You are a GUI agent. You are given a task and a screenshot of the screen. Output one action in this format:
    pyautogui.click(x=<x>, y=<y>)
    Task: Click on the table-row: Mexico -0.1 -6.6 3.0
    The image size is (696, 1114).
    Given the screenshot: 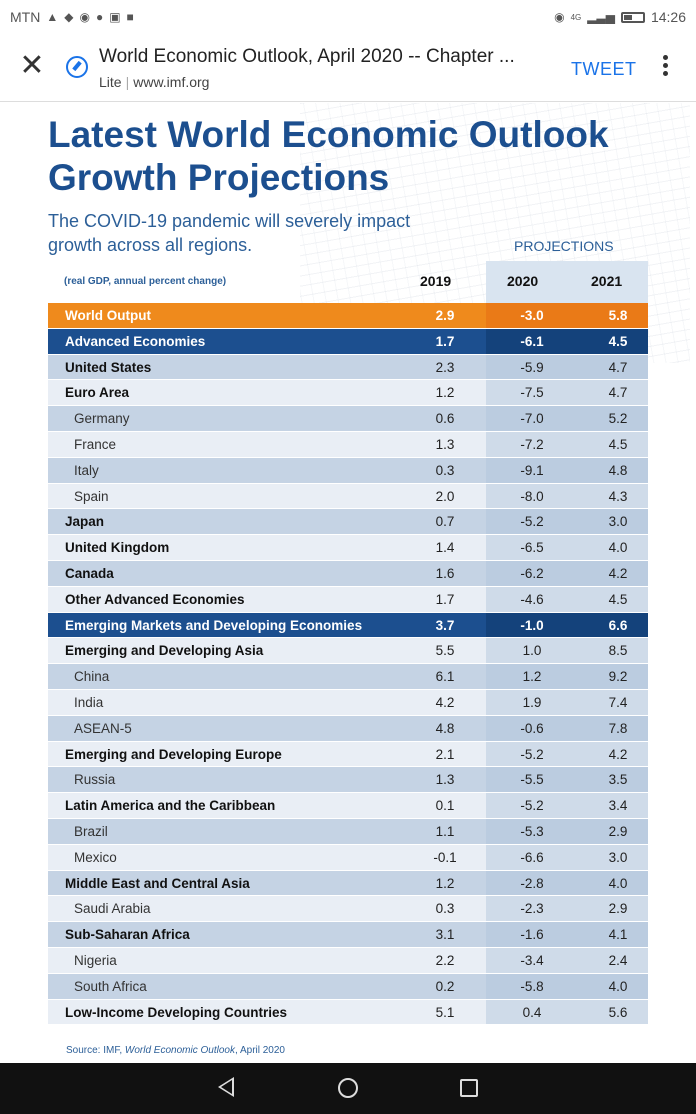 What is the action you would take?
    pyautogui.click(x=348, y=857)
    